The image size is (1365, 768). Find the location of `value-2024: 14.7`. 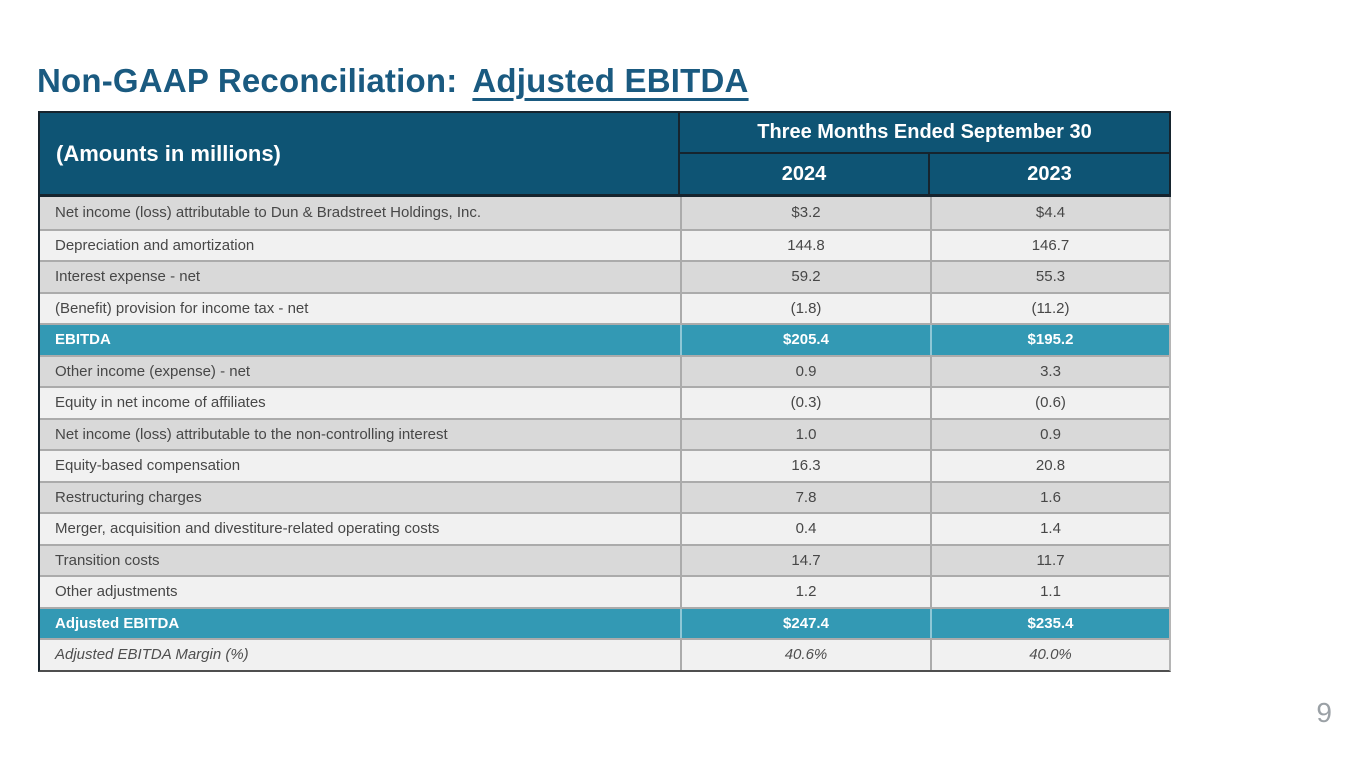

value-2024: 14.7 is located at coordinates (805, 560).